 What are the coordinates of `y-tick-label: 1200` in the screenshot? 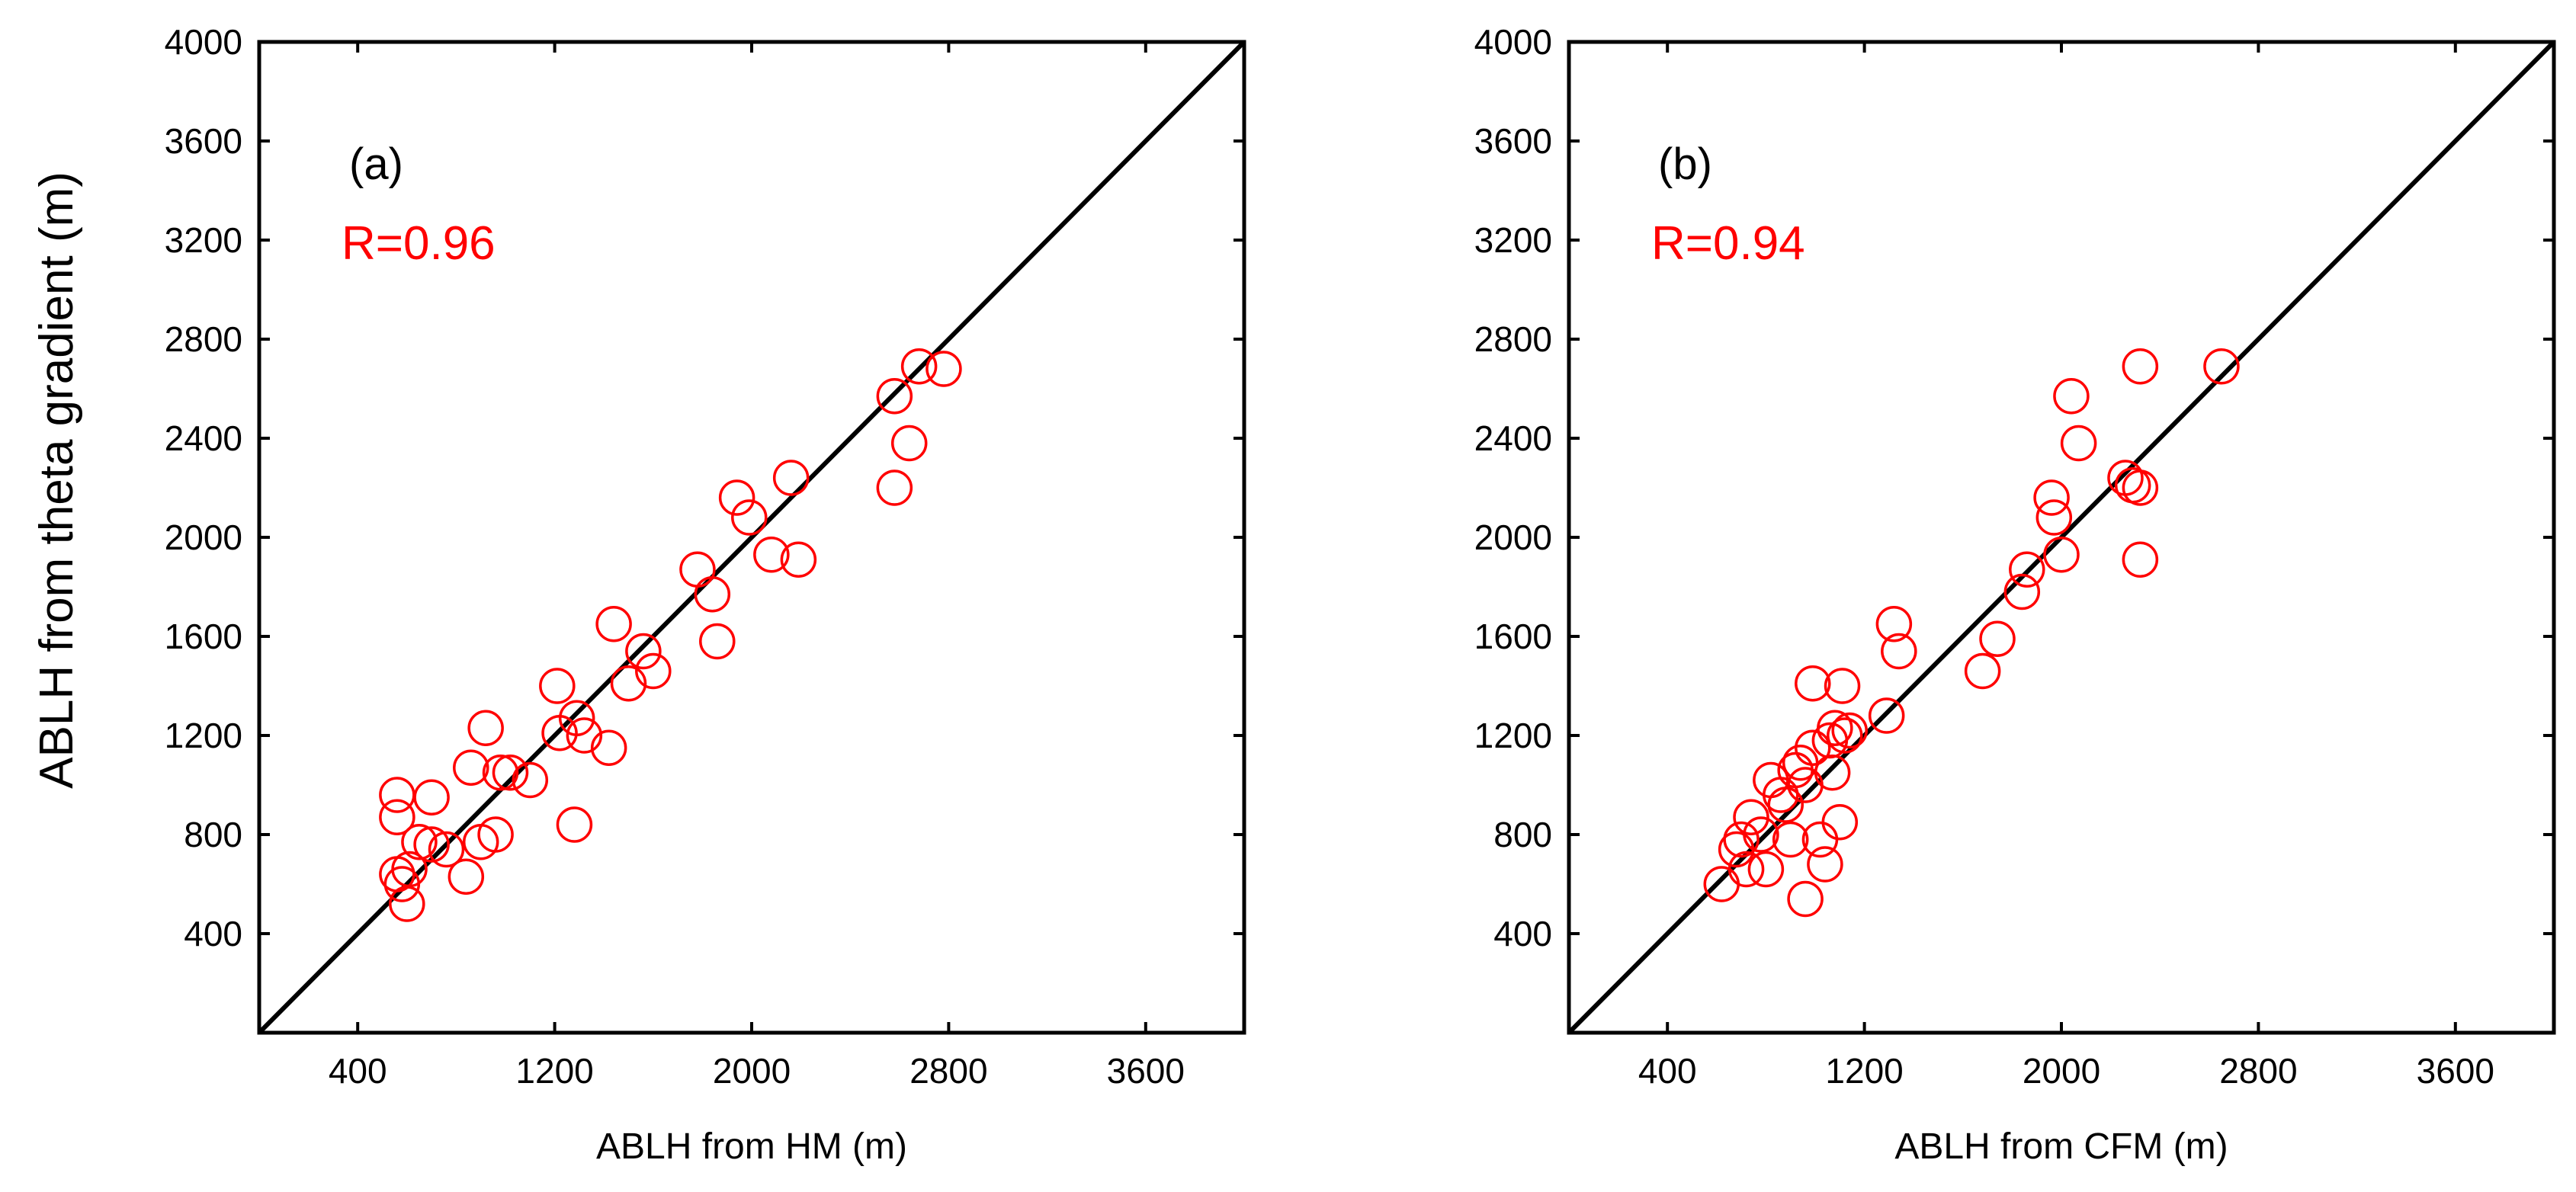 It's located at (203, 735).